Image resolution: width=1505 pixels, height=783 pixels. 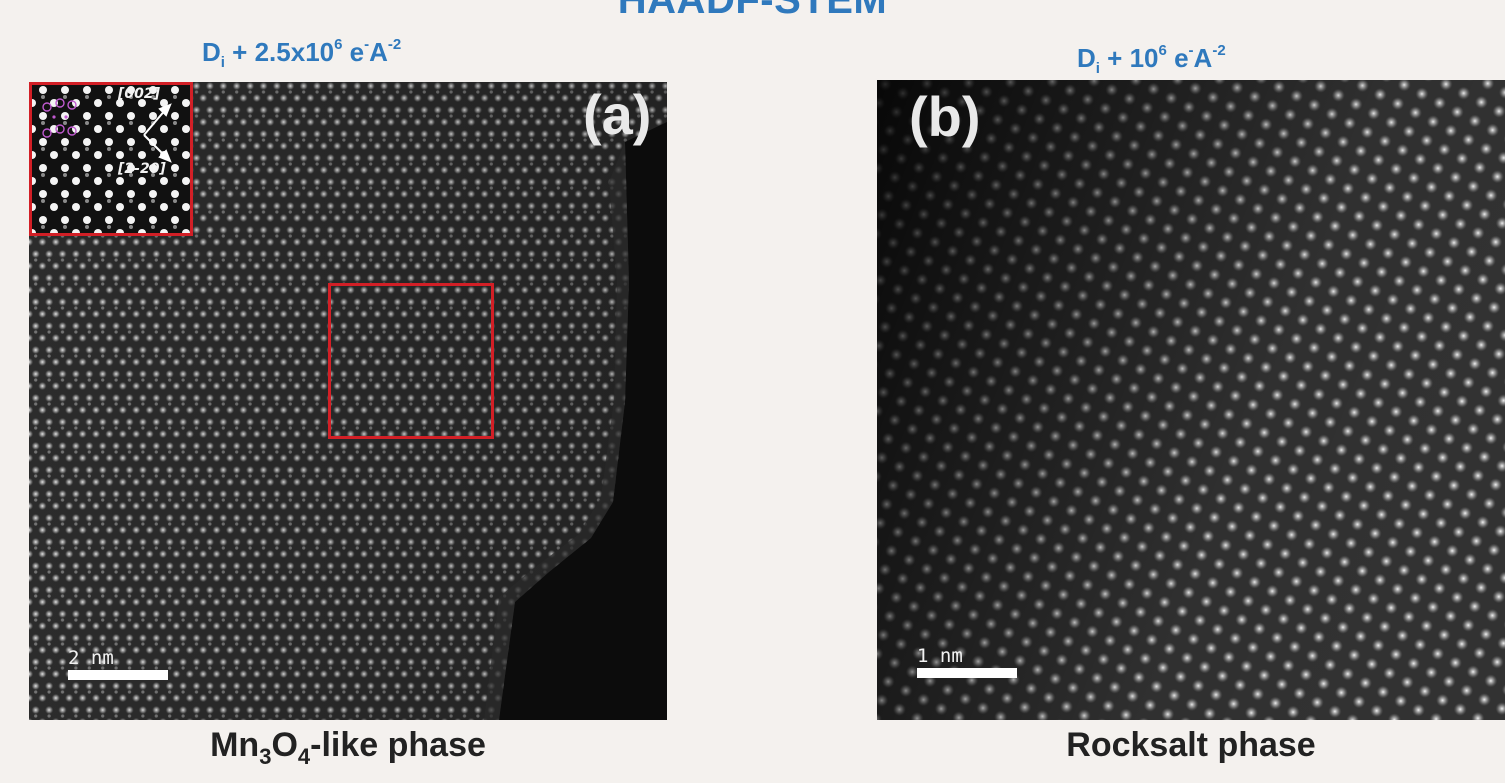 I want to click on caption-a: Mn3O4-like phase, so click(x=348, y=748).